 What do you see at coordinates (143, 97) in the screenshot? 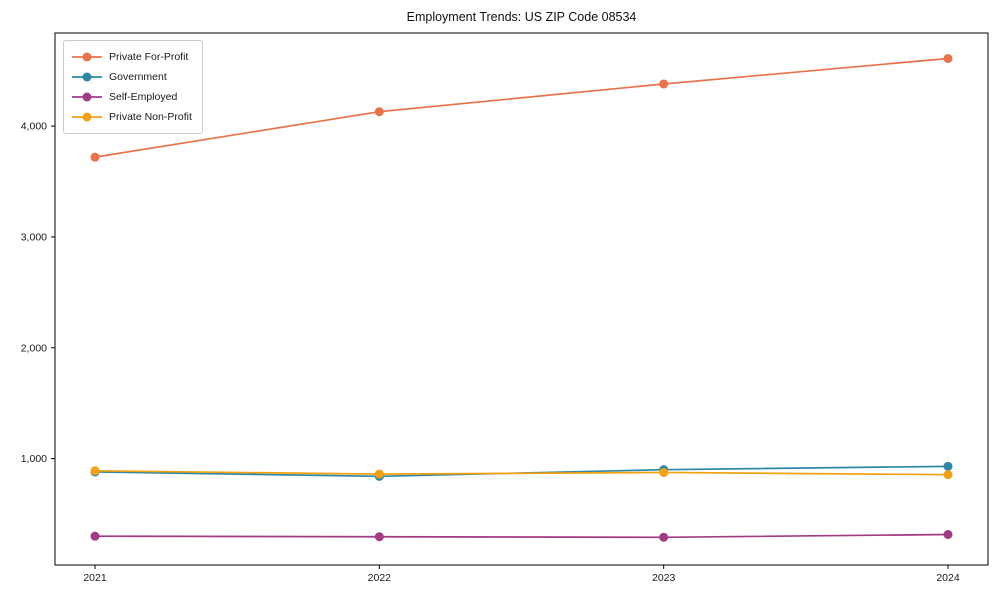
I see `legend-label: Self-Employed` at bounding box center [143, 97].